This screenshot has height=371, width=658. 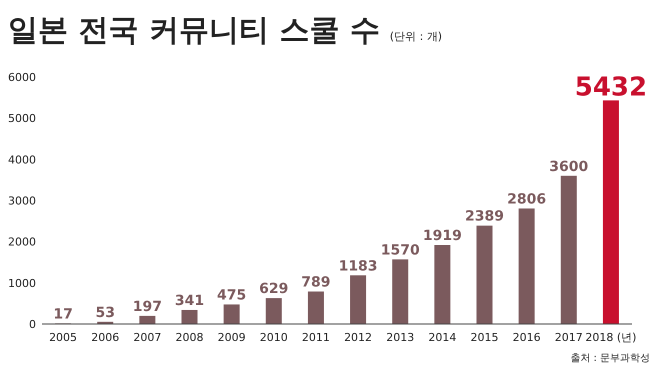 What do you see at coordinates (190, 337) in the screenshot?
I see `x-tick-label: 2008` at bounding box center [190, 337].